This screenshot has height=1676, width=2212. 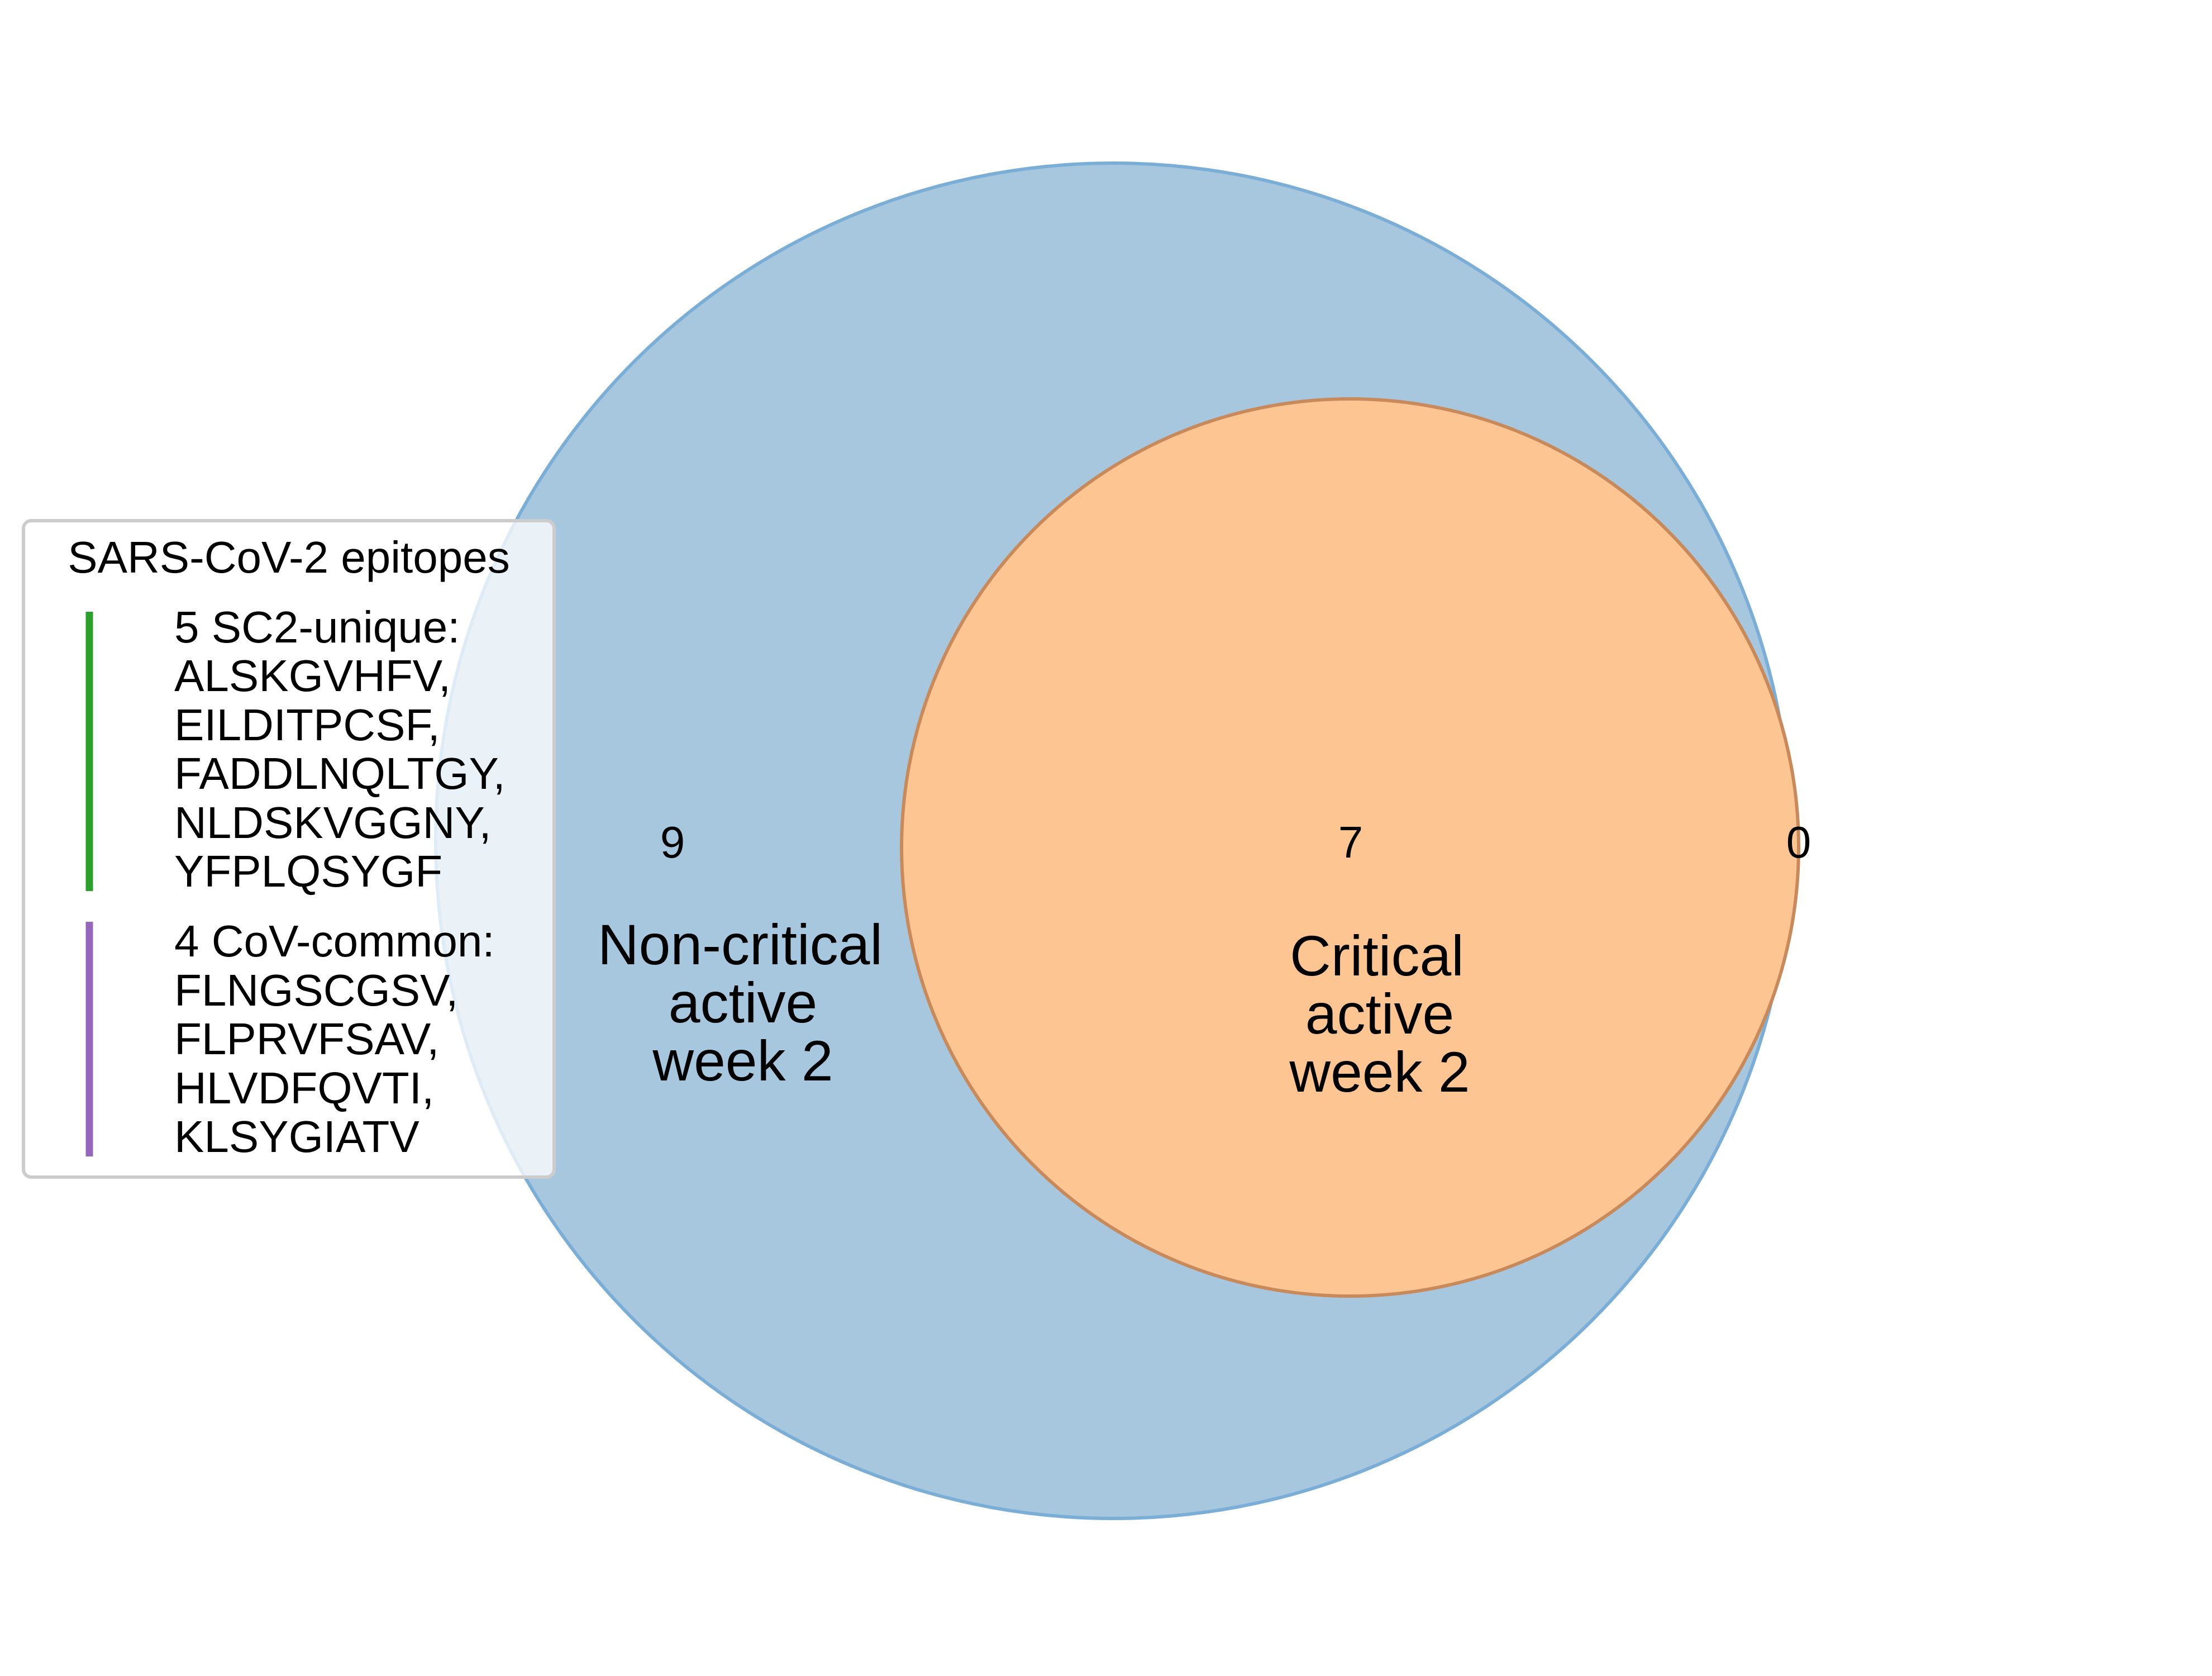 I want to click on set-a-label-line: active, so click(x=743, y=1003).